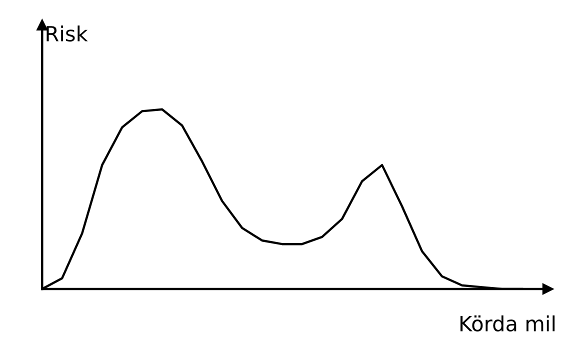 The image size is (562, 342). Describe the element at coordinates (67, 33) in the screenshot. I see `y-axis-title: Risk` at that location.